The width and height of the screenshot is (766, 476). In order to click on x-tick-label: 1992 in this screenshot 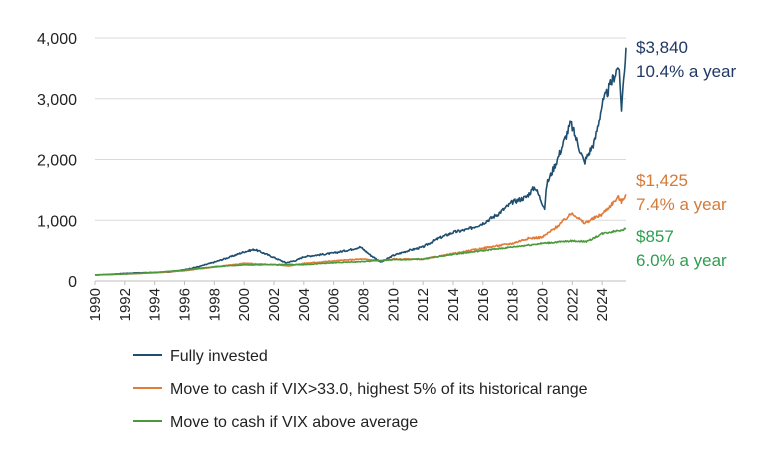, I will do `click(125, 304)`.